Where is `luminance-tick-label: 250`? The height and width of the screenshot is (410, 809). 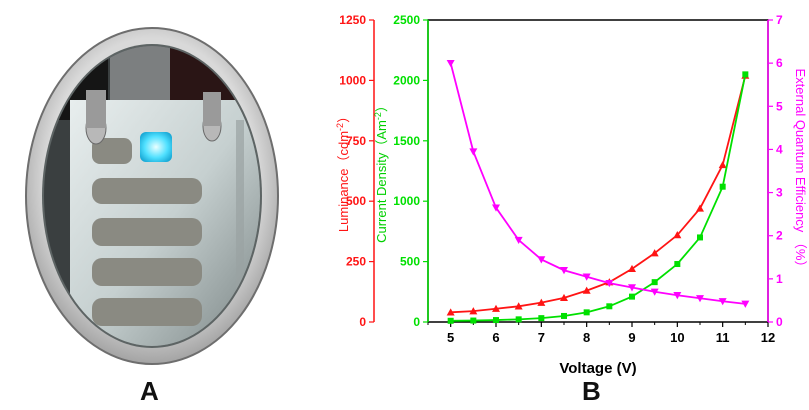 luminance-tick-label: 250 is located at coordinates (356, 262).